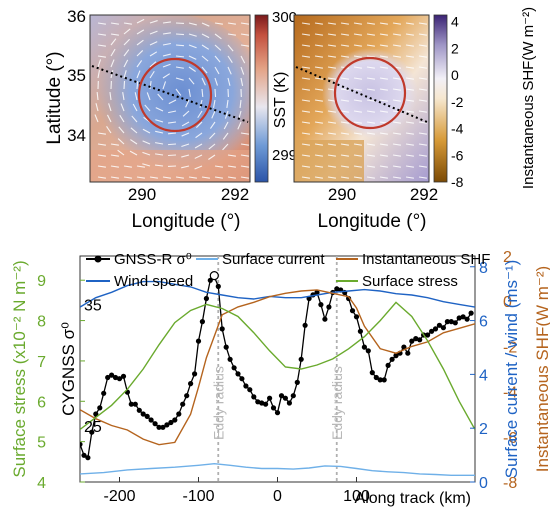 The image size is (550, 513). I want to click on shf-tick-label: -2, so click(510, 347).